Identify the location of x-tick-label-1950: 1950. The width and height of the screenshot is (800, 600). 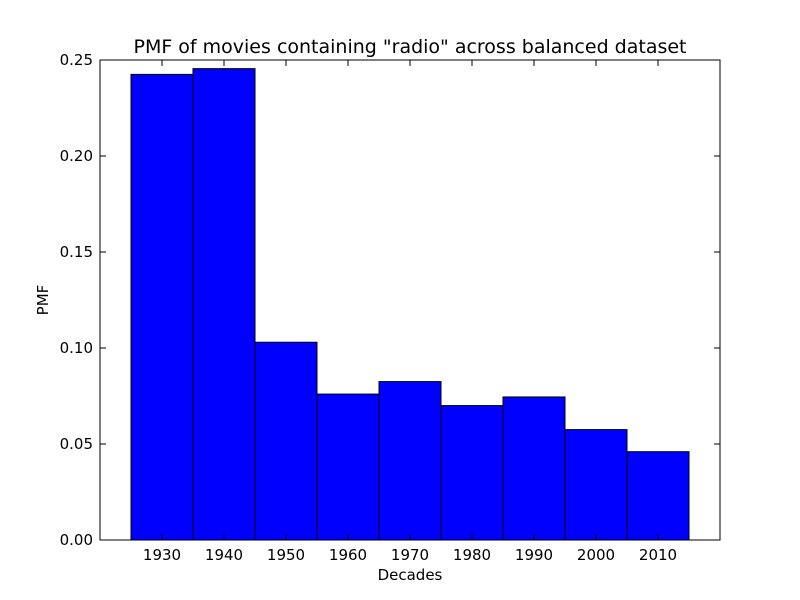
(286, 555).